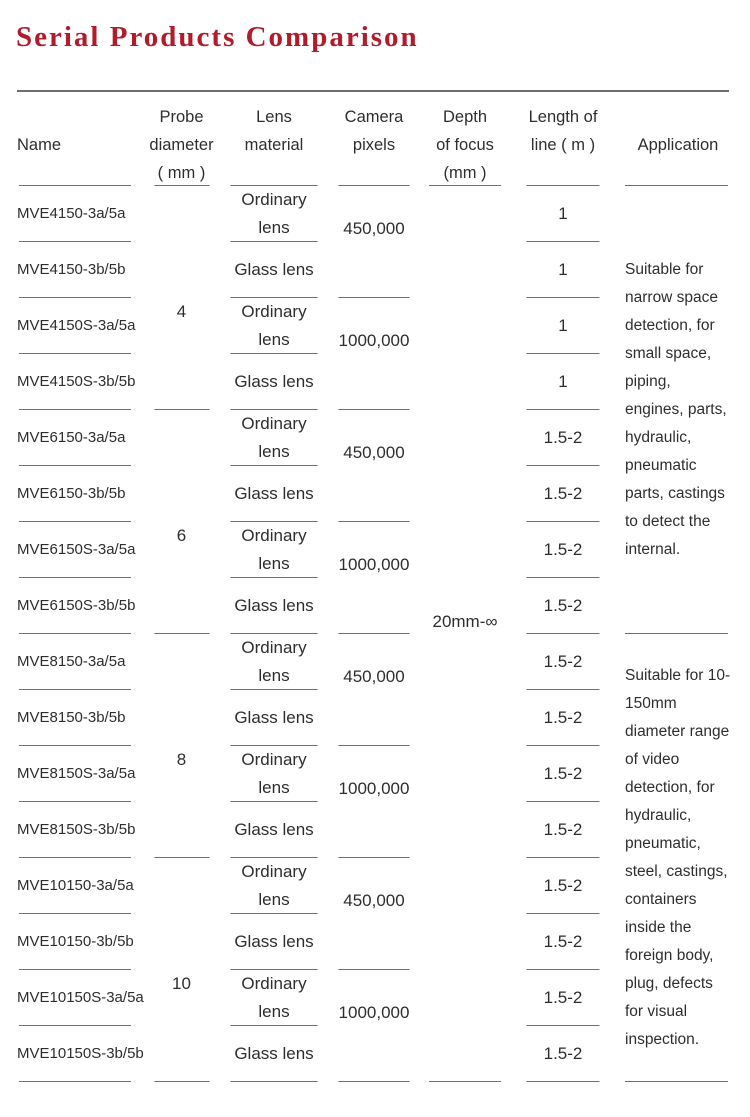  What do you see at coordinates (81, 326) in the screenshot?
I see `name-cell: MVE4150S-3a/5a` at bounding box center [81, 326].